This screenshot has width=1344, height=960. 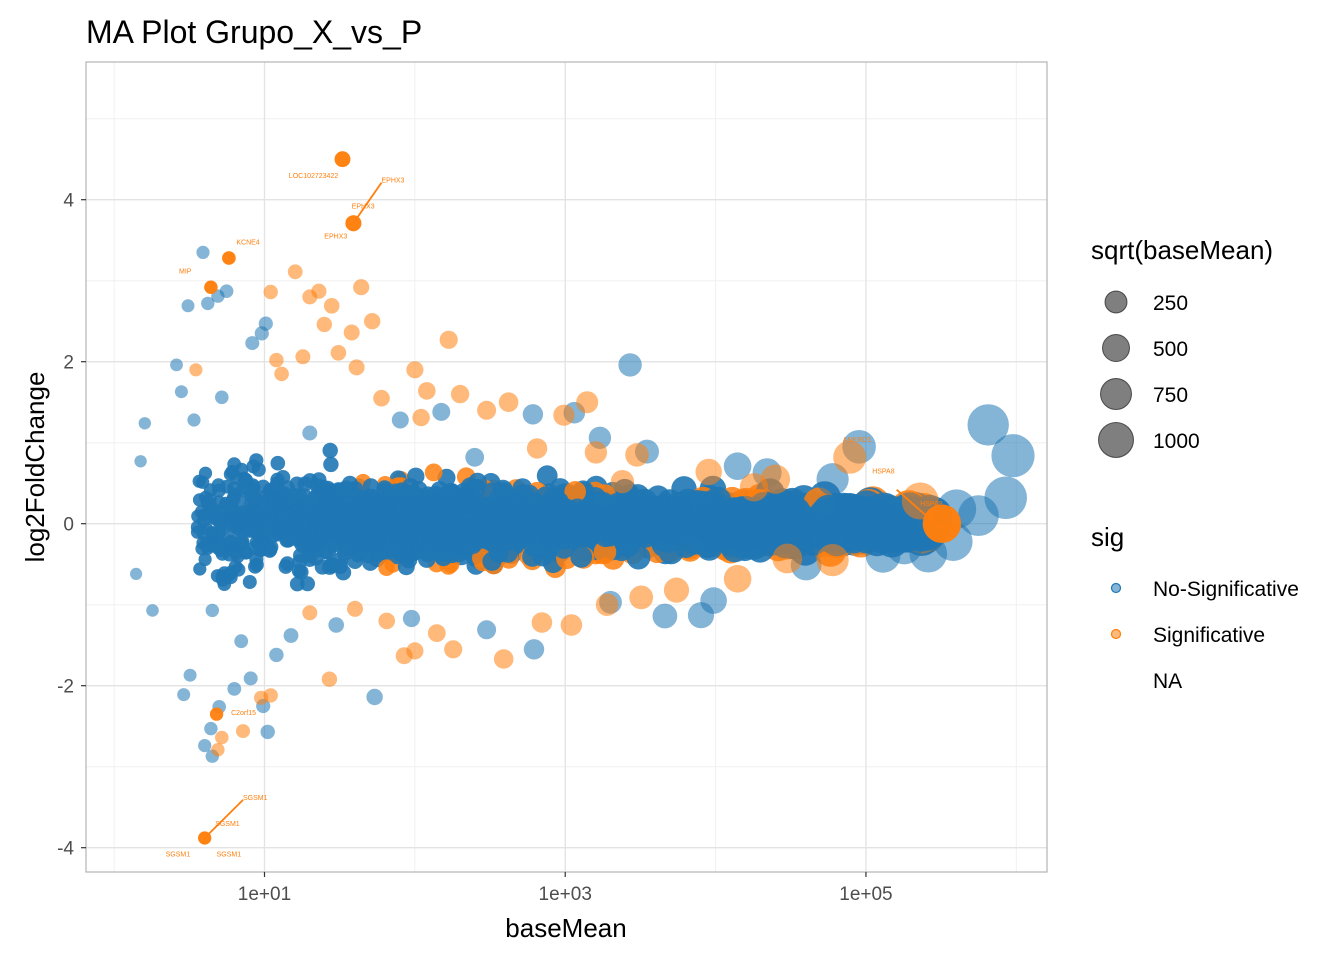 What do you see at coordinates (243, 713) in the screenshot?
I see `gene-label: C2orf15` at bounding box center [243, 713].